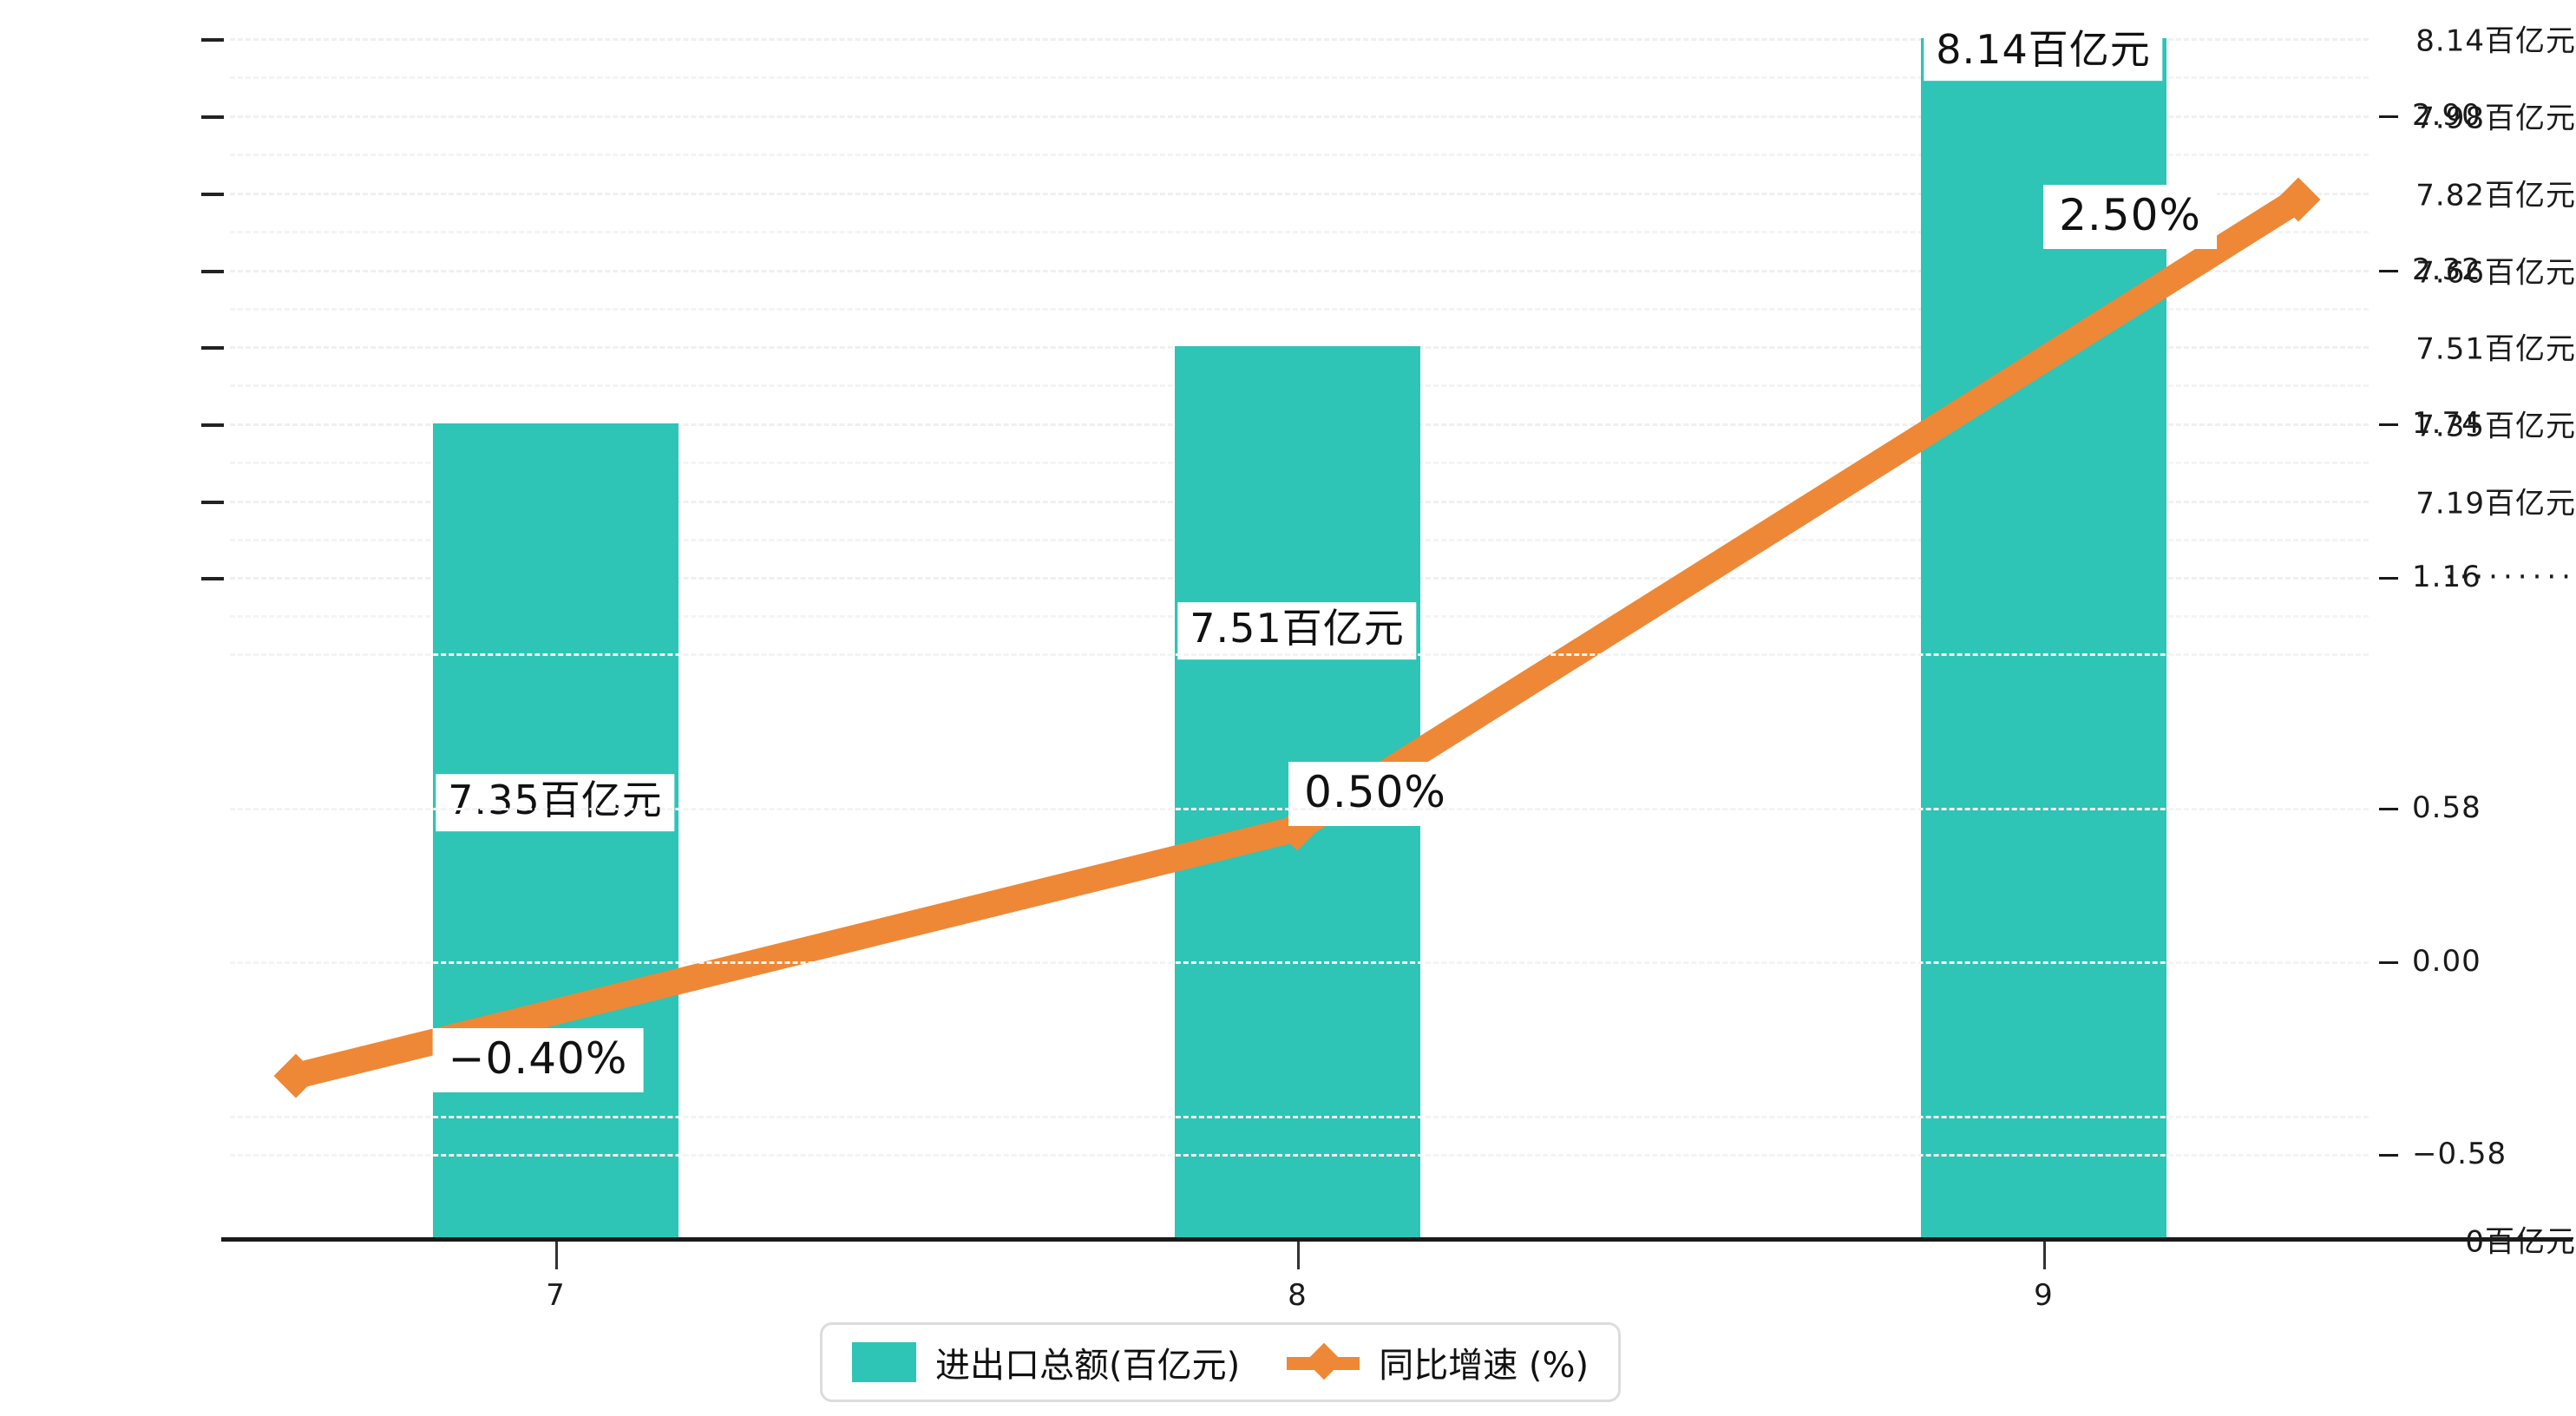 The image size is (2576, 1416). I want to click on y-axis-label-left-zero: 0百亿元, so click(2520, 1242).